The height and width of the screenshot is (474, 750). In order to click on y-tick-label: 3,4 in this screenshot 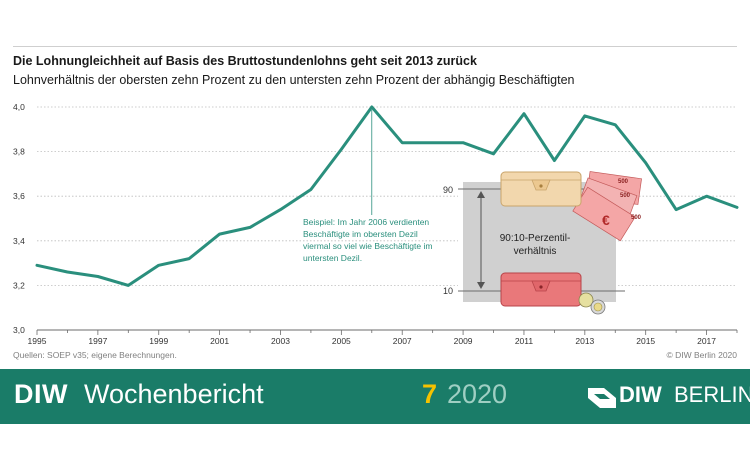, I will do `click(19, 241)`.